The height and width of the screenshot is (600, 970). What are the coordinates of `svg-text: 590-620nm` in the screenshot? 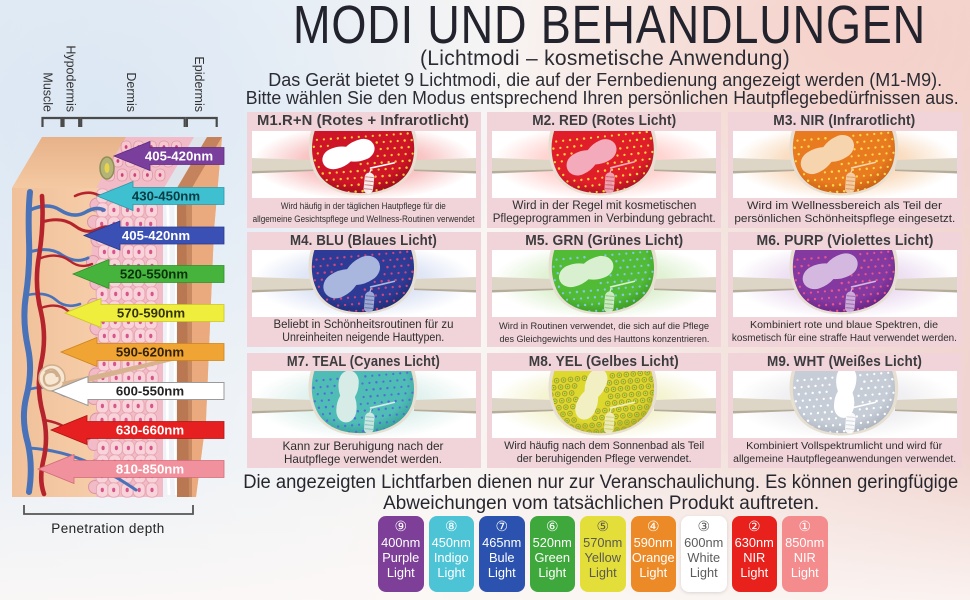 It's located at (150, 352).